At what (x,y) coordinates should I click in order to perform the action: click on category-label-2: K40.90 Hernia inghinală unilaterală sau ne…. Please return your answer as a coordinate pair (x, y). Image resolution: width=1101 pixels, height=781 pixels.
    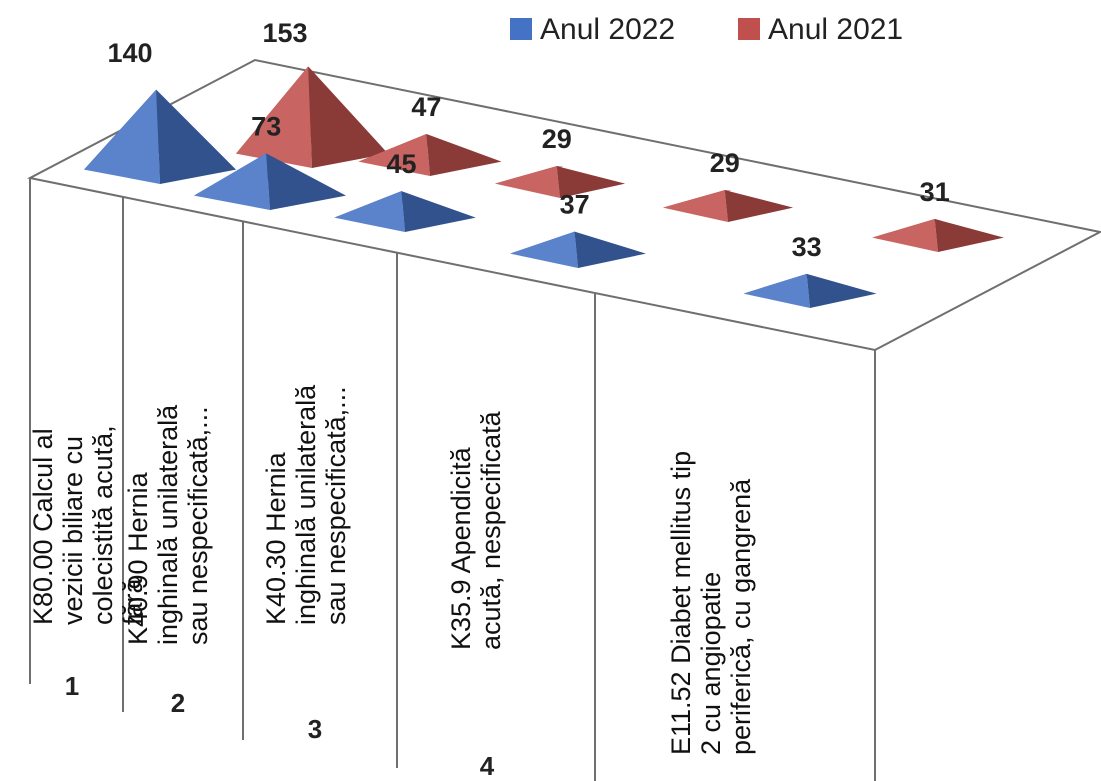
    Looking at the image, I should click on (168, 524).